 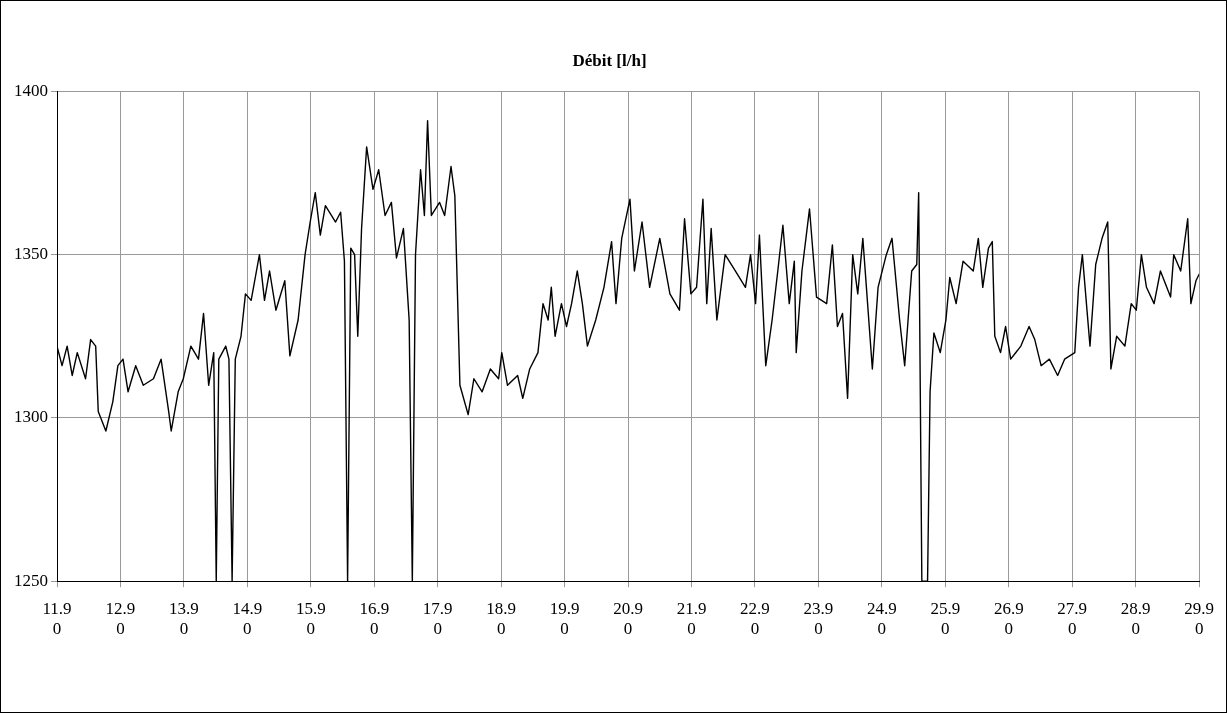 What do you see at coordinates (564, 618) in the screenshot?
I see `x-tick-label: 19.9 0` at bounding box center [564, 618].